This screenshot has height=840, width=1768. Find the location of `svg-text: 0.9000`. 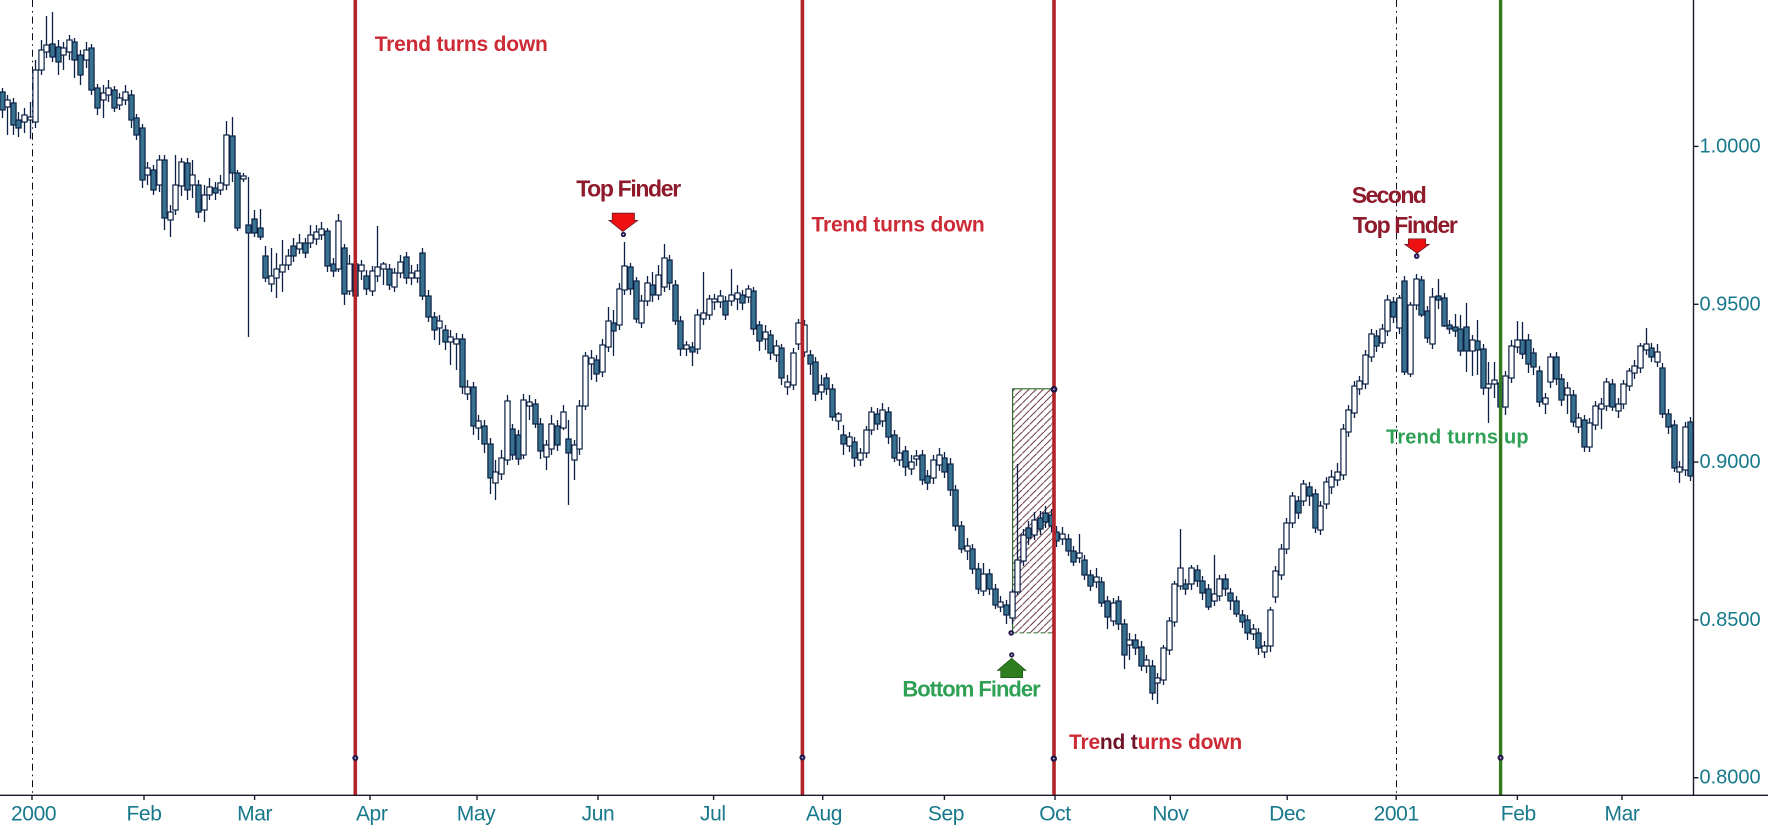

svg-text: 0.9000 is located at coordinates (1730, 462).